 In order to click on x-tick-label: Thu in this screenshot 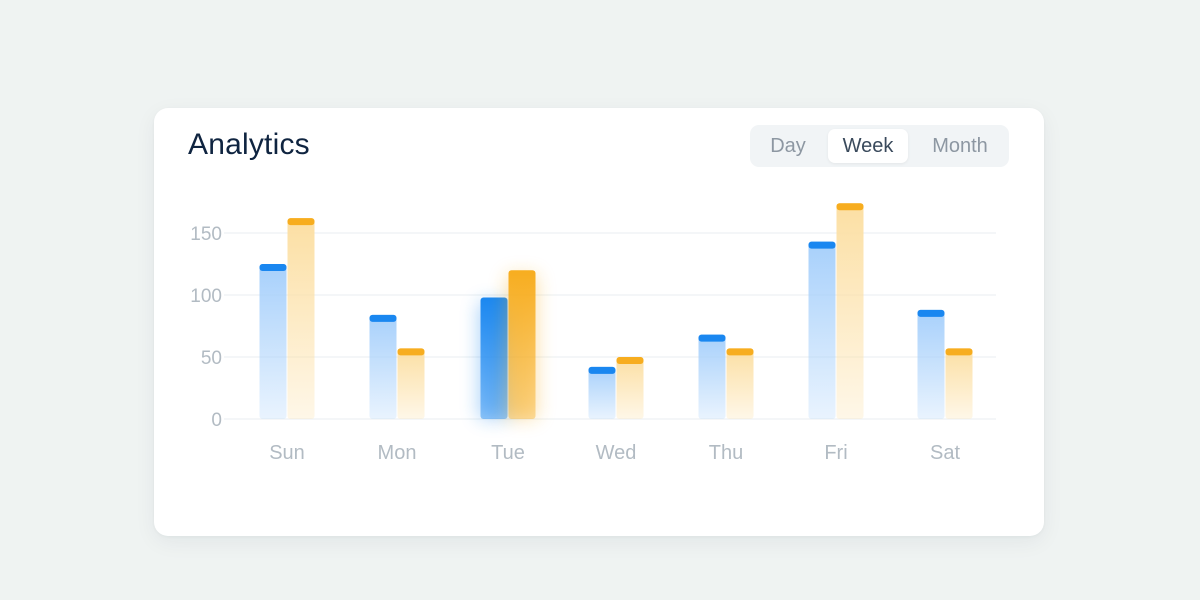, I will do `click(726, 453)`.